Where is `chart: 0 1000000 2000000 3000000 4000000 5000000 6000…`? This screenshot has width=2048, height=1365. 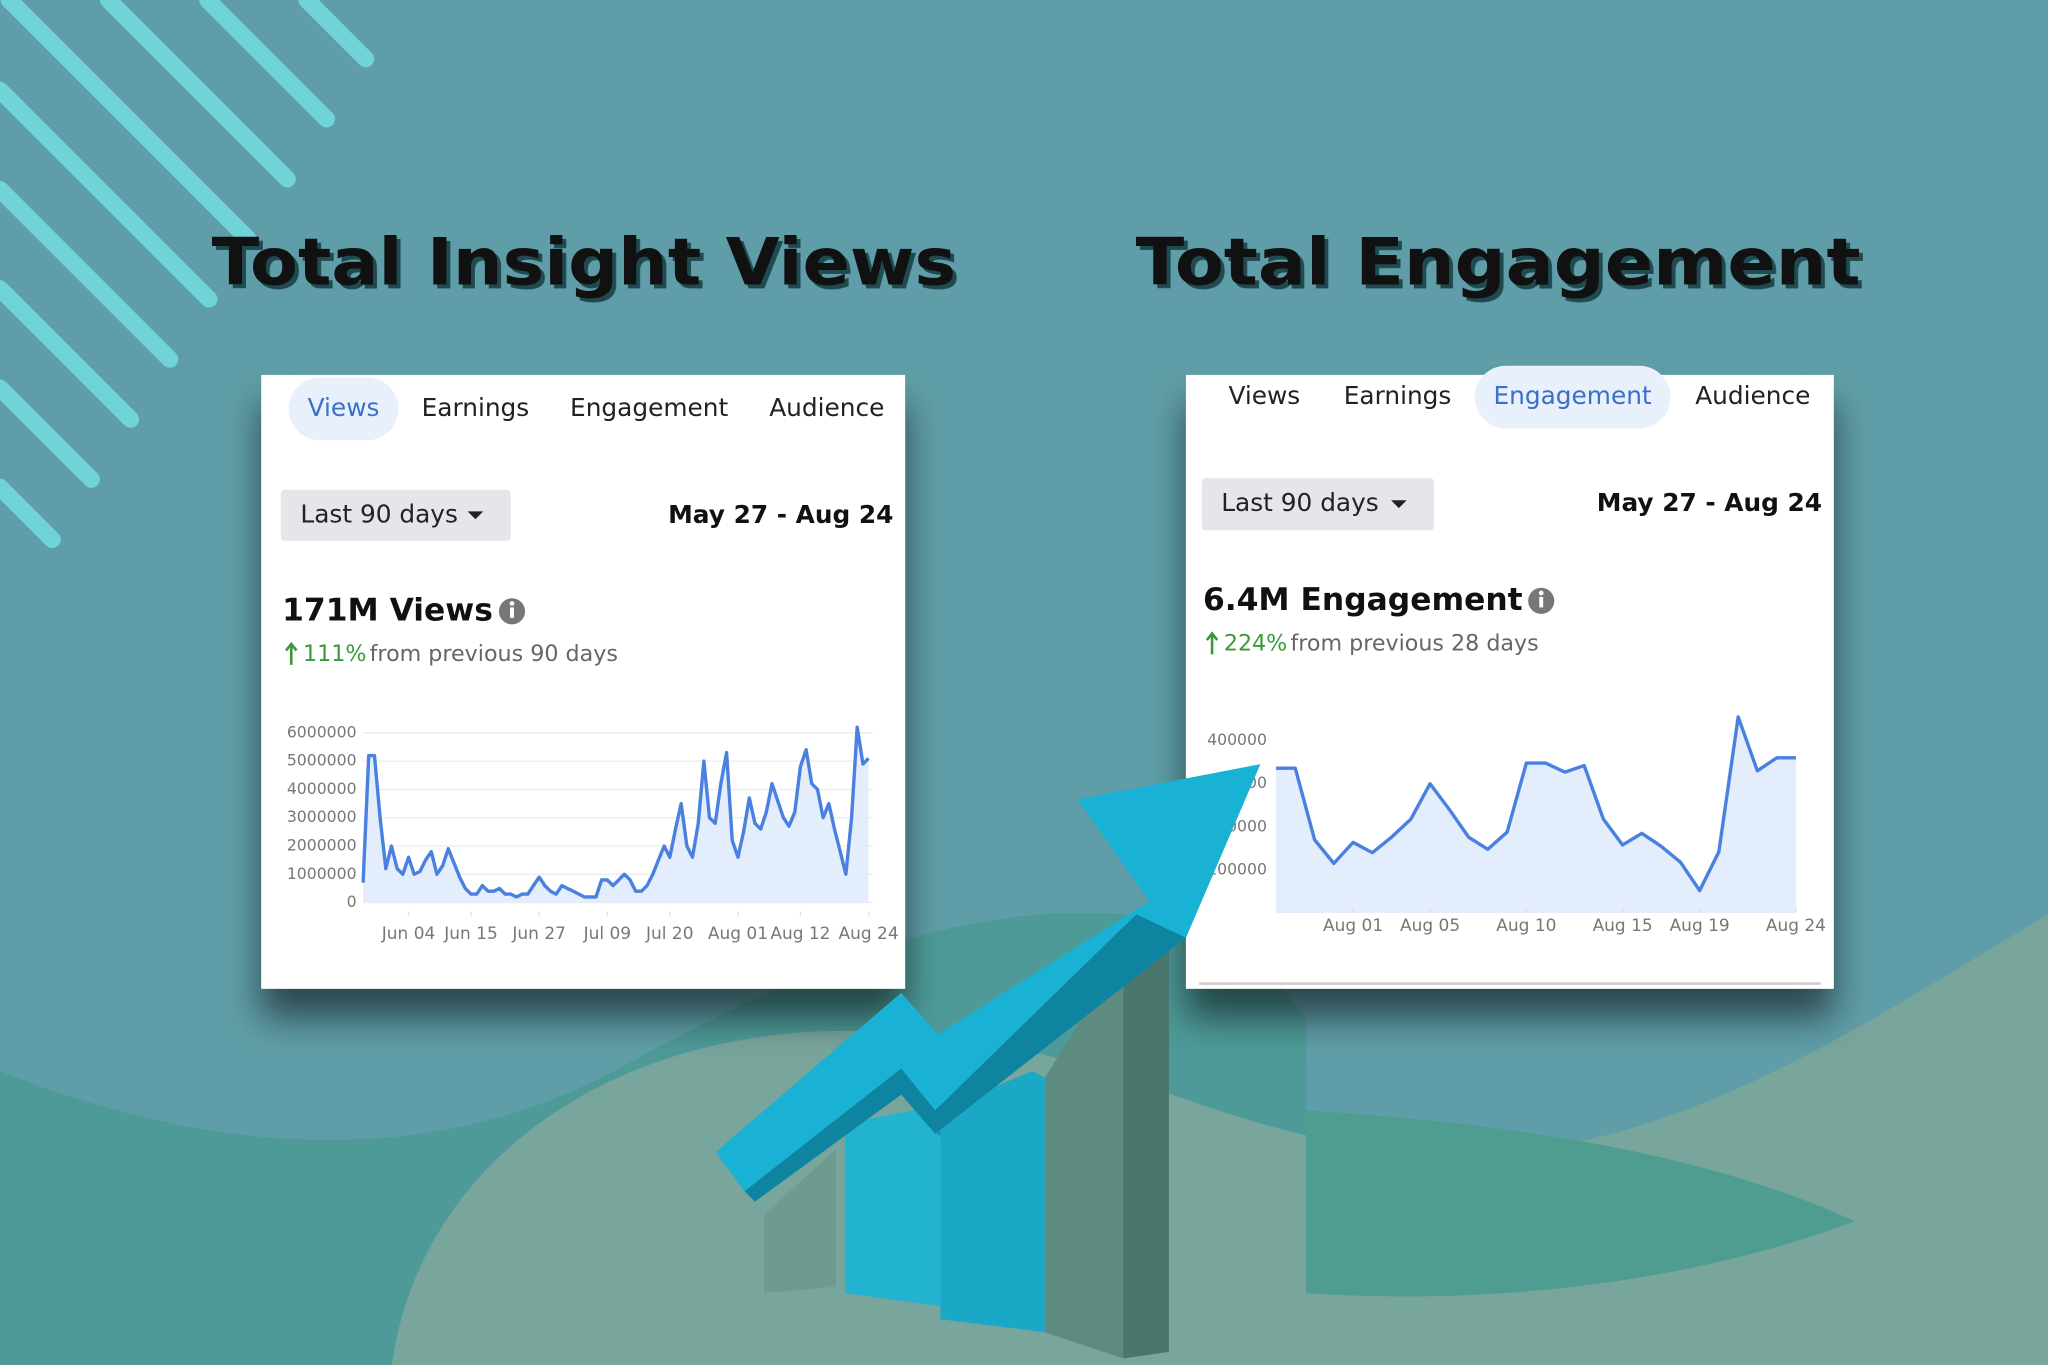
chart: 0 1000000 2000000 3000000 4000000 5000000 6000… is located at coordinates (593, 833).